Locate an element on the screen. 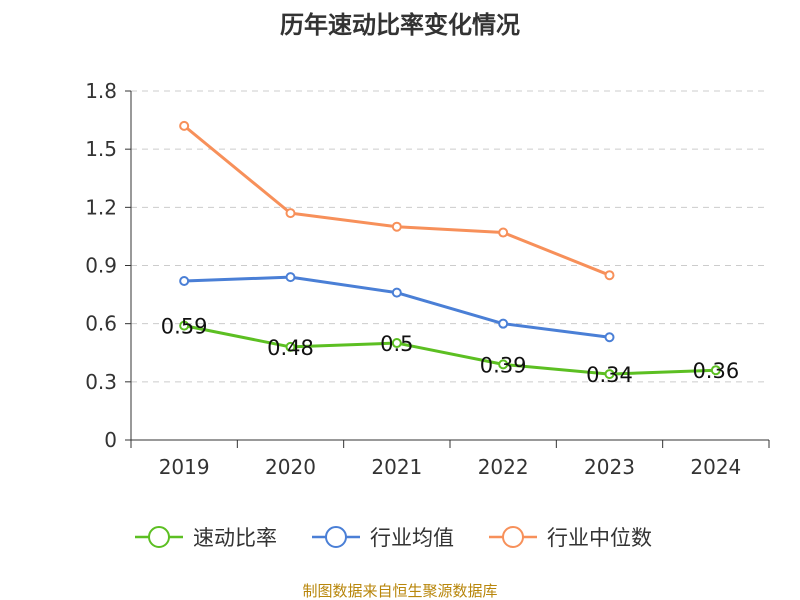 The height and width of the screenshot is (600, 800). x-tick-label-2021: 2021 is located at coordinates (396, 467).